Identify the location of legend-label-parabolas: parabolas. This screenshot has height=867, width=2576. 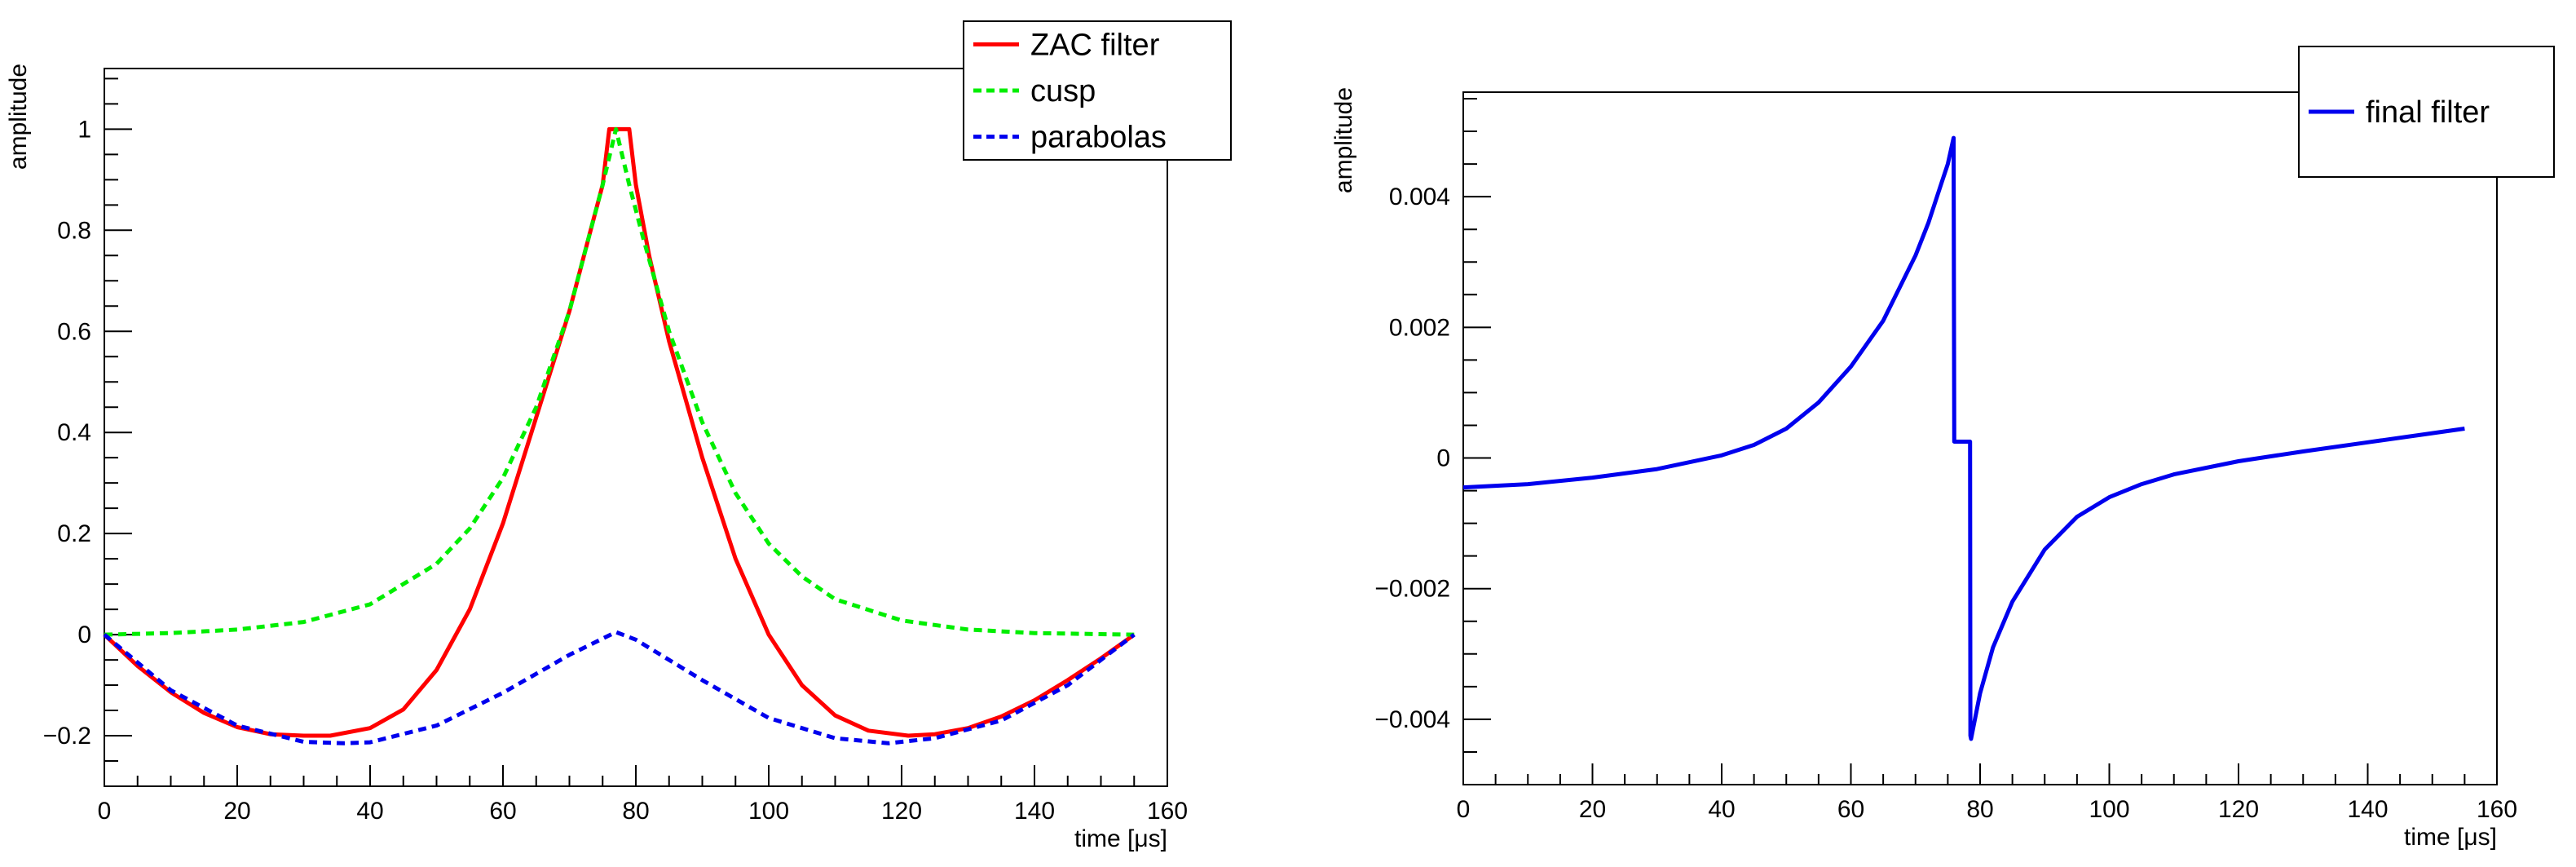
(1098, 138).